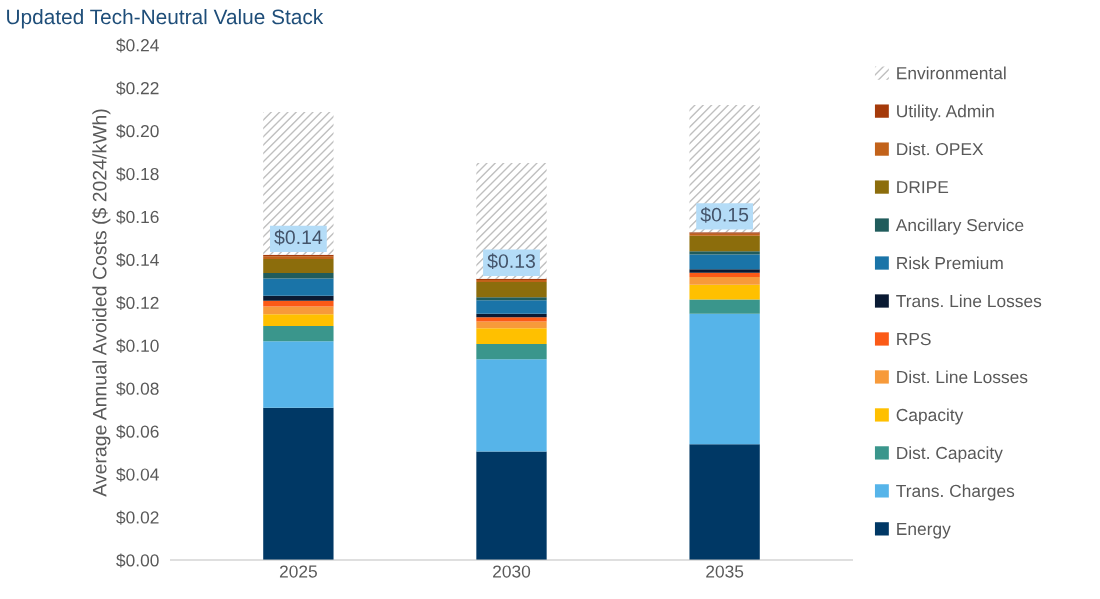 The width and height of the screenshot is (1100, 599). I want to click on legend-label: Trans. Line Losses, so click(969, 301).